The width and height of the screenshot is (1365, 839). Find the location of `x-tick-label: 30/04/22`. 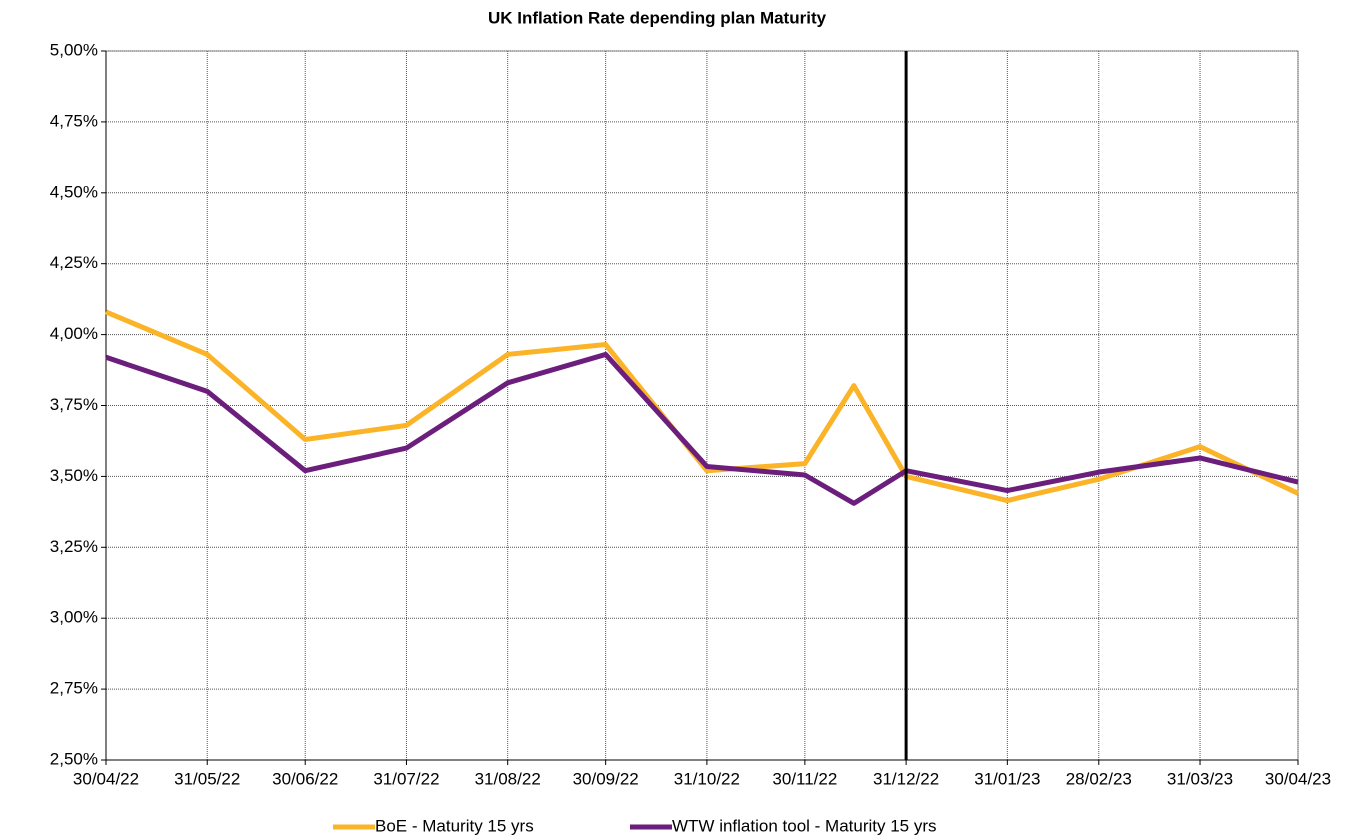

x-tick-label: 30/04/22 is located at coordinates (106, 778).